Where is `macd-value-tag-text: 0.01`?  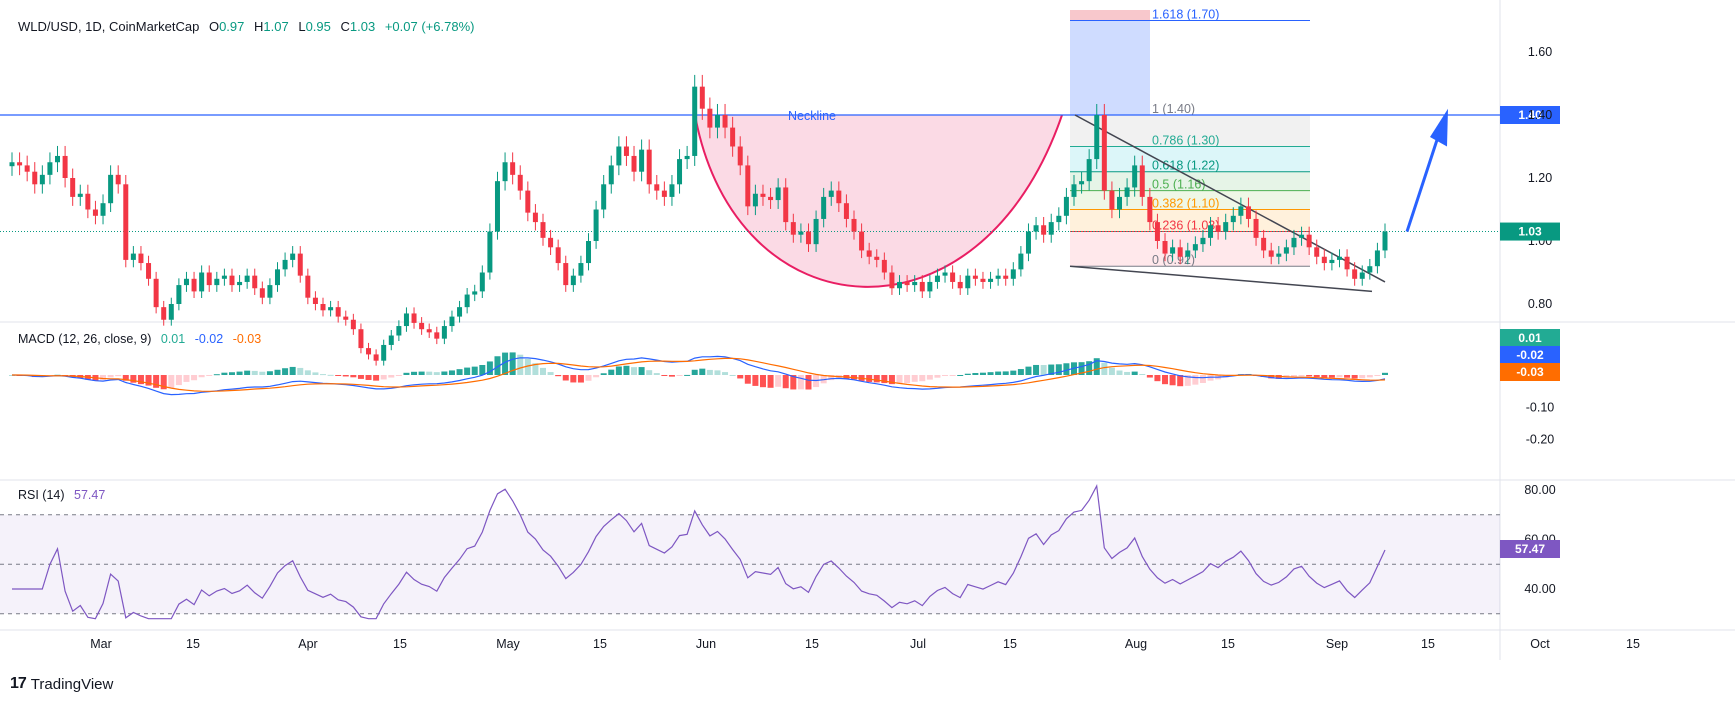
macd-value-tag-text: 0.01 is located at coordinates (1530, 338).